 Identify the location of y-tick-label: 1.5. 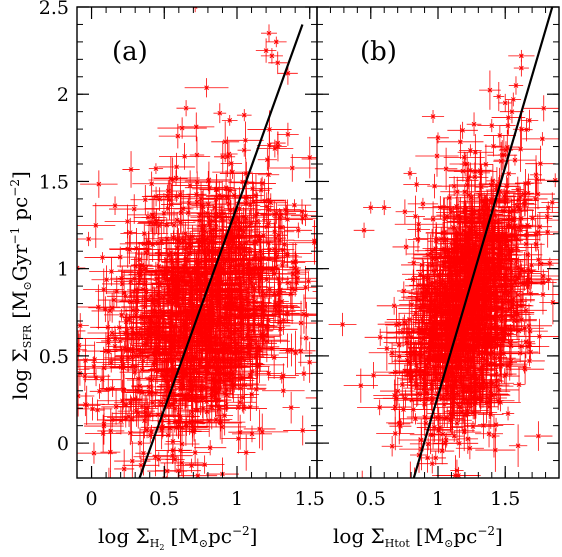
(54, 182).